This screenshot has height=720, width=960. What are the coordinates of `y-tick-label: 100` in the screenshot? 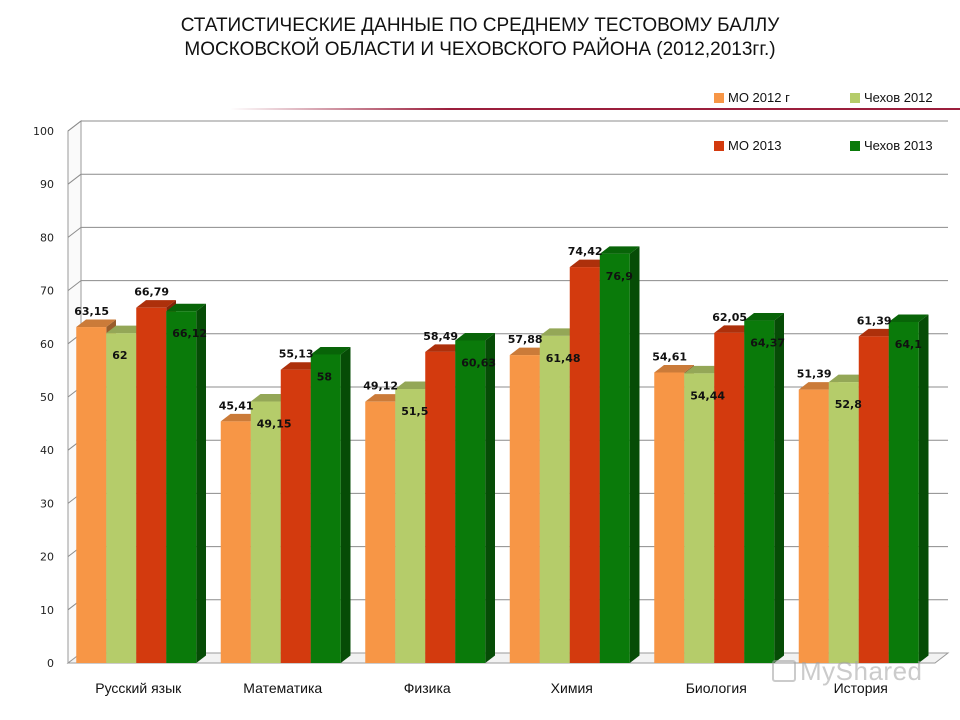 It's located at (43, 131).